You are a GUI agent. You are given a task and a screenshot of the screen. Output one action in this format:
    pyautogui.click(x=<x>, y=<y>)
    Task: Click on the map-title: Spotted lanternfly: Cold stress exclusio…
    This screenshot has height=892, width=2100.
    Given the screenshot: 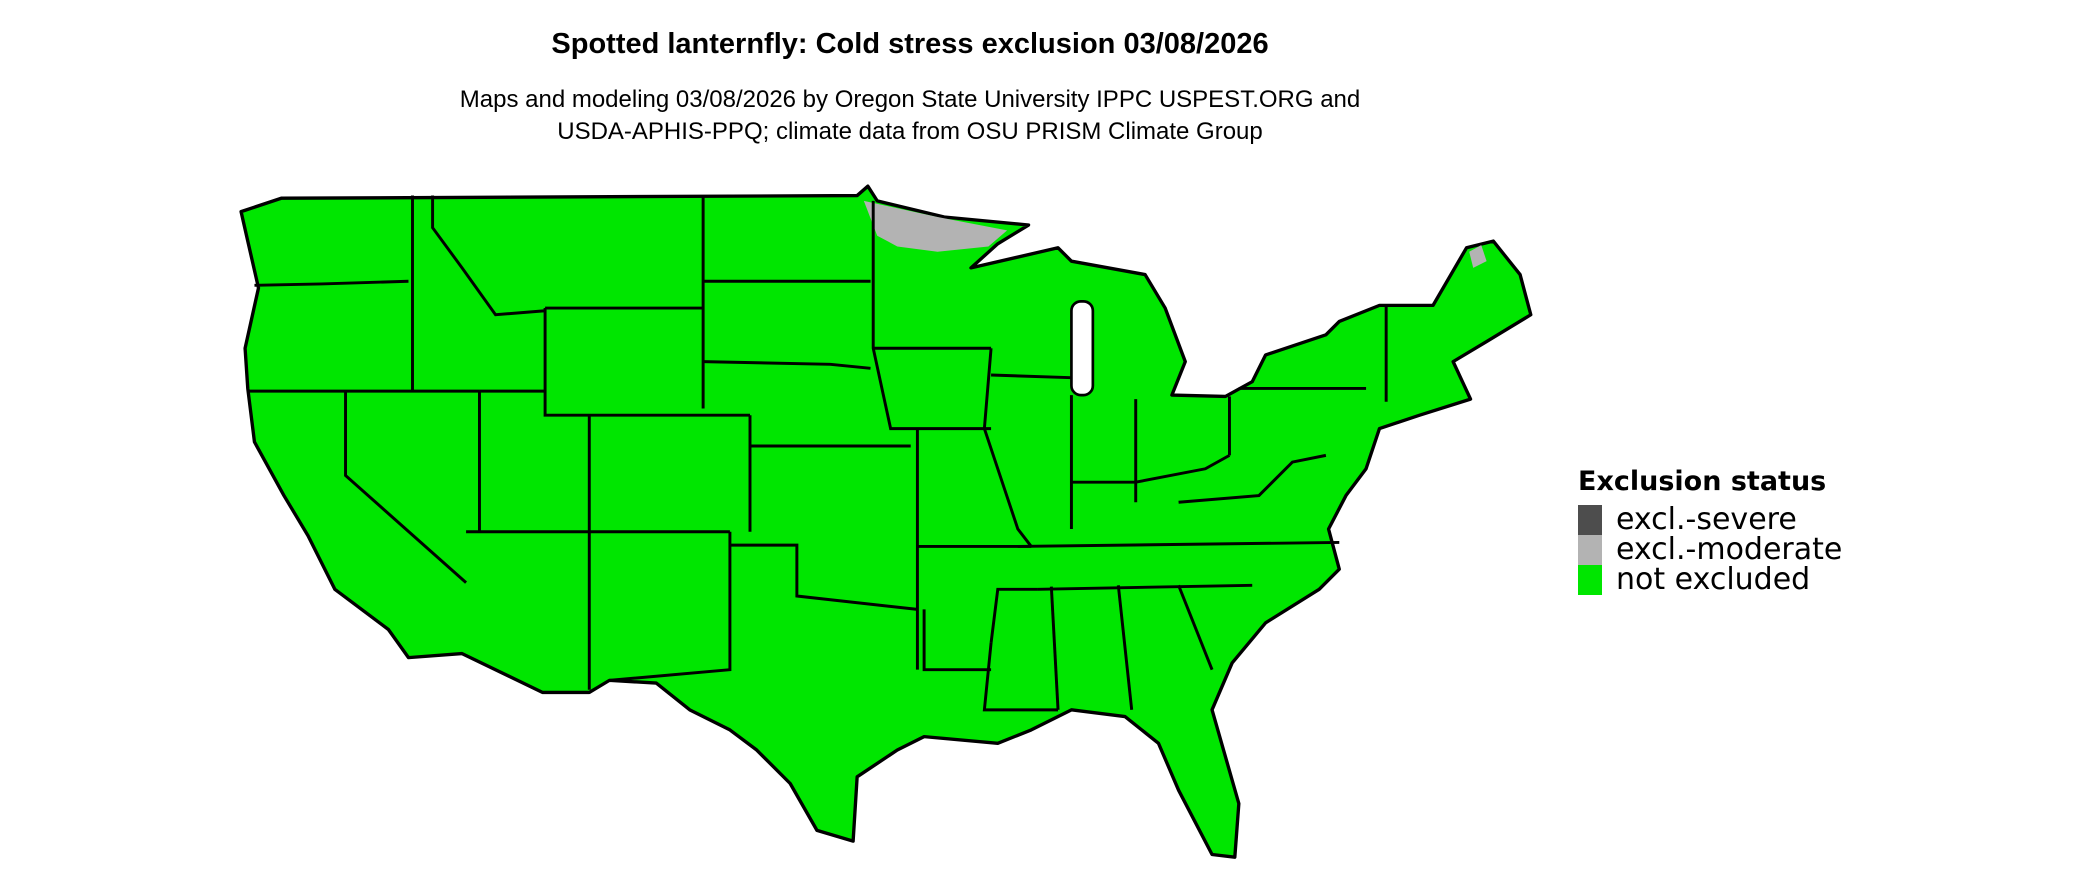 What is the action you would take?
    pyautogui.click(x=910, y=44)
    